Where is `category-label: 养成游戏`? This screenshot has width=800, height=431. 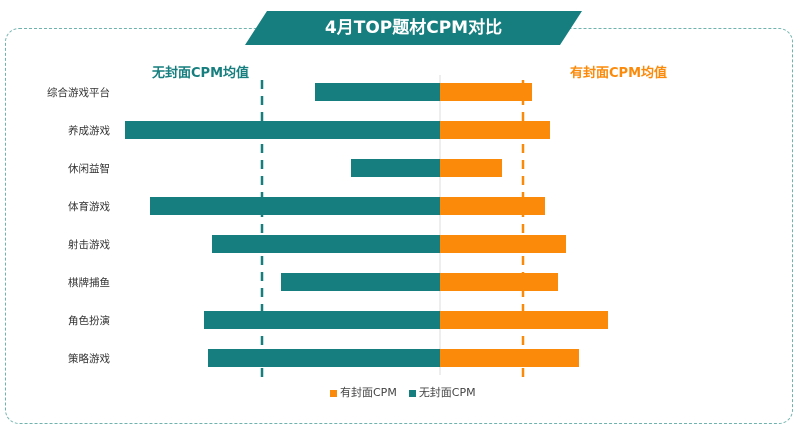
category-label: 养成游戏 is located at coordinates (89, 130).